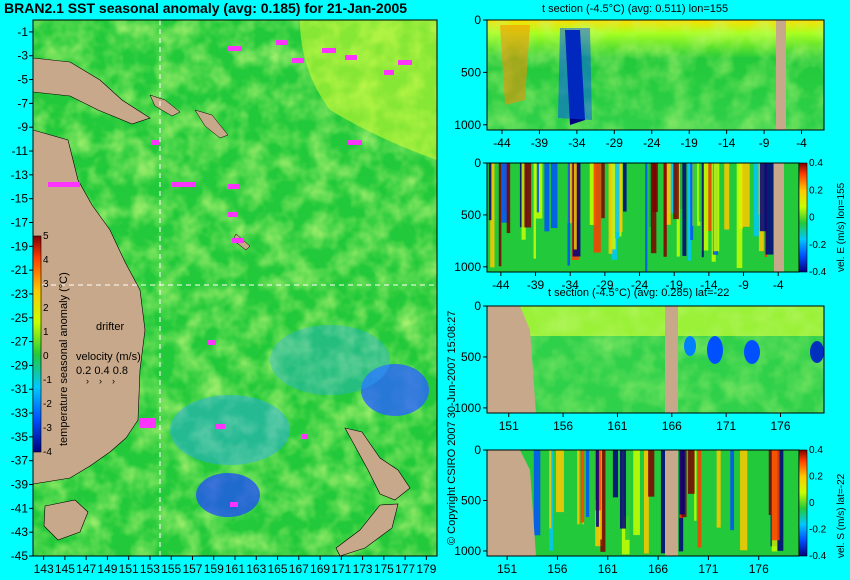 This screenshot has height=580, width=850. I want to click on panel-texture, so click(655, 359).